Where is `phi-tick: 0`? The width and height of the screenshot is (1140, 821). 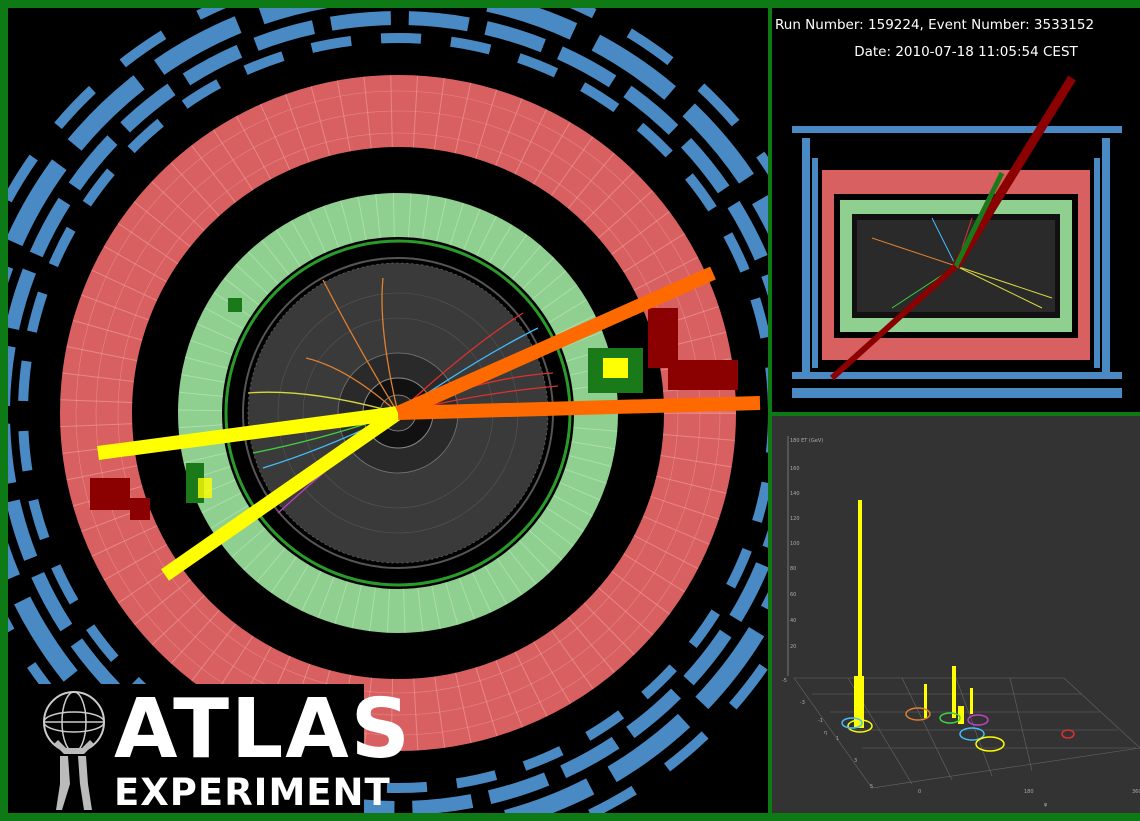 phi-tick: 0 is located at coordinates (919, 792).